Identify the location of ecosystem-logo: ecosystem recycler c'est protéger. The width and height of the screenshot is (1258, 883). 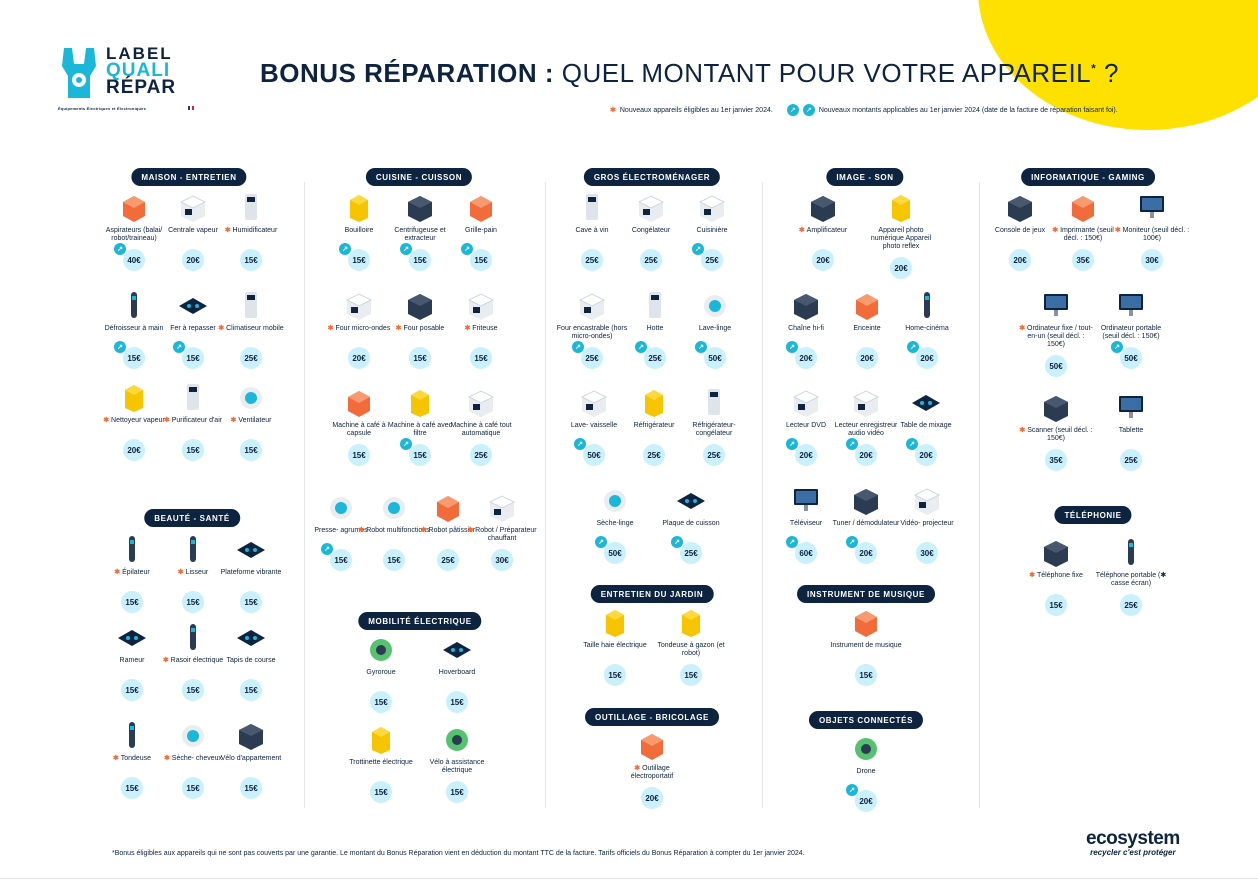
(1133, 842).